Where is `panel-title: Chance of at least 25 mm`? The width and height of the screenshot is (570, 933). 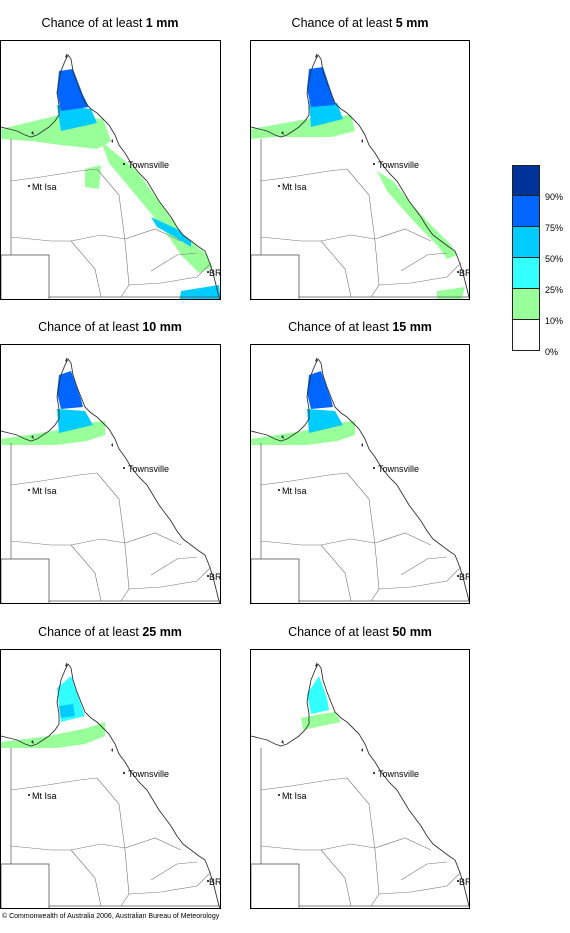 panel-title: Chance of at least 25 mm is located at coordinates (110, 632).